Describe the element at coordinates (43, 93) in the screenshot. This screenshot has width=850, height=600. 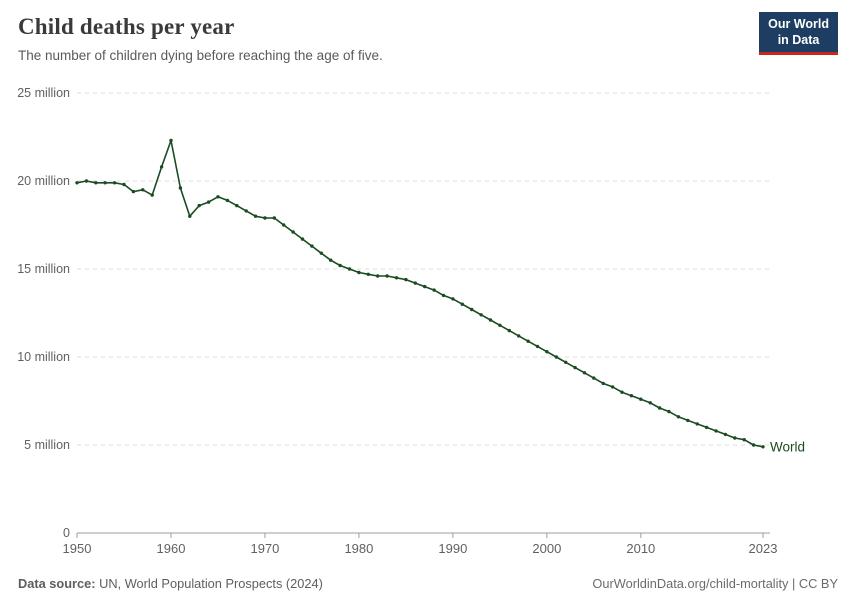
I see `y-tick-label: 25 million` at that location.